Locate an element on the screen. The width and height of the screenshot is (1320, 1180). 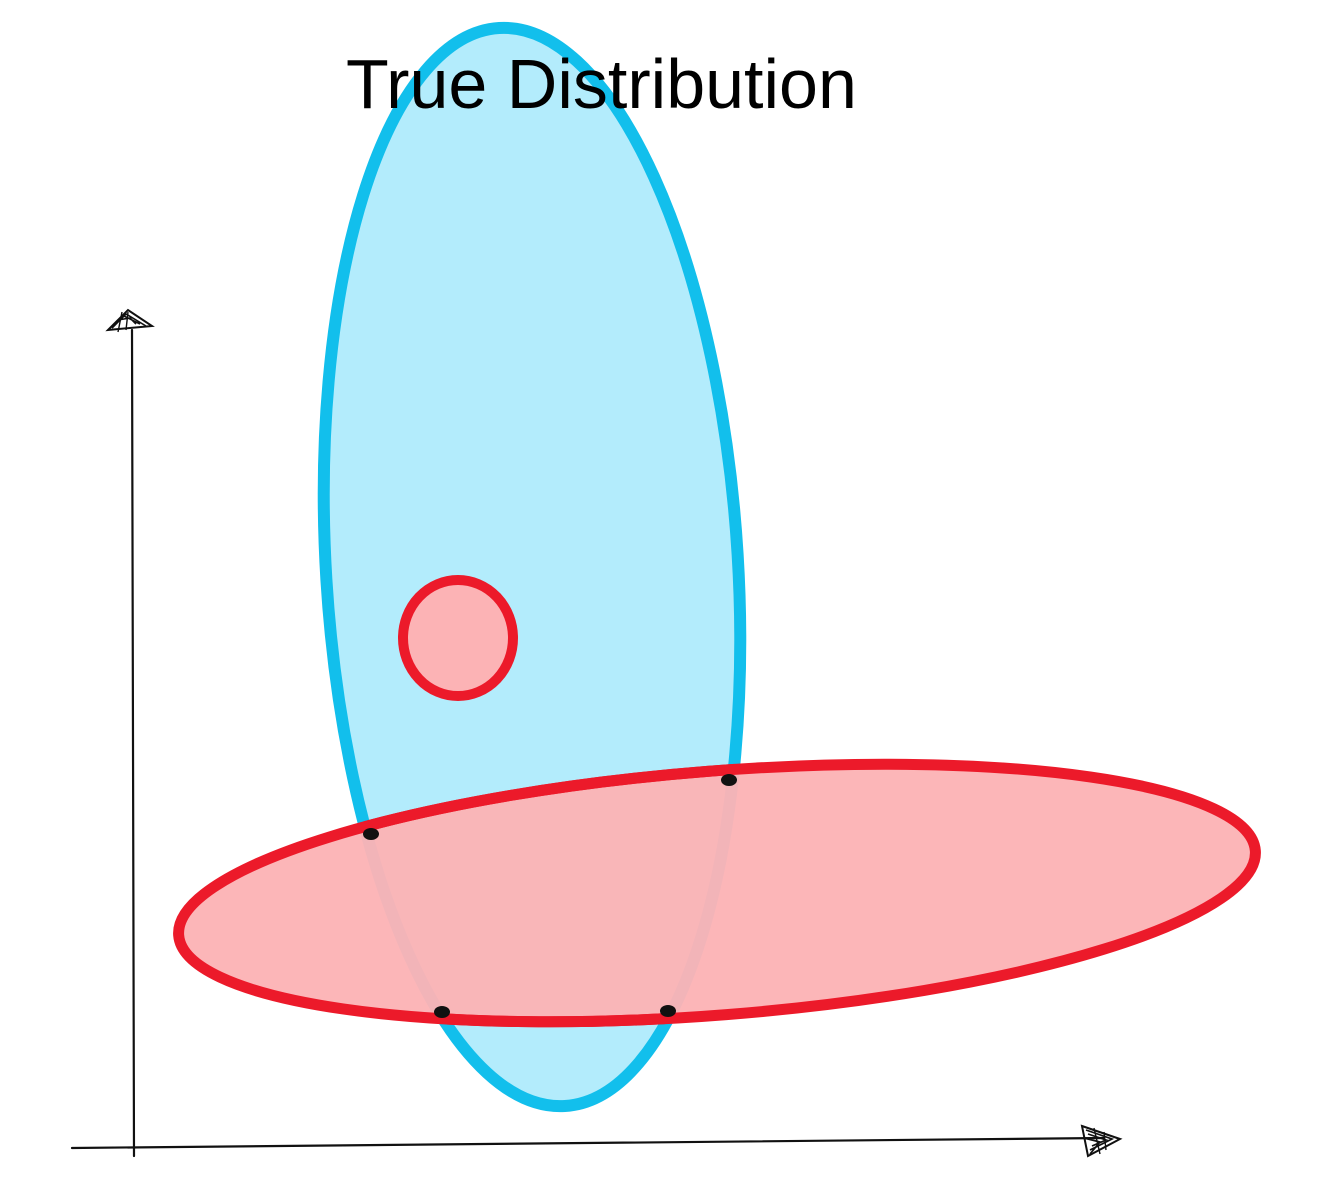
small-red-circle is located at coordinates (458, 638).